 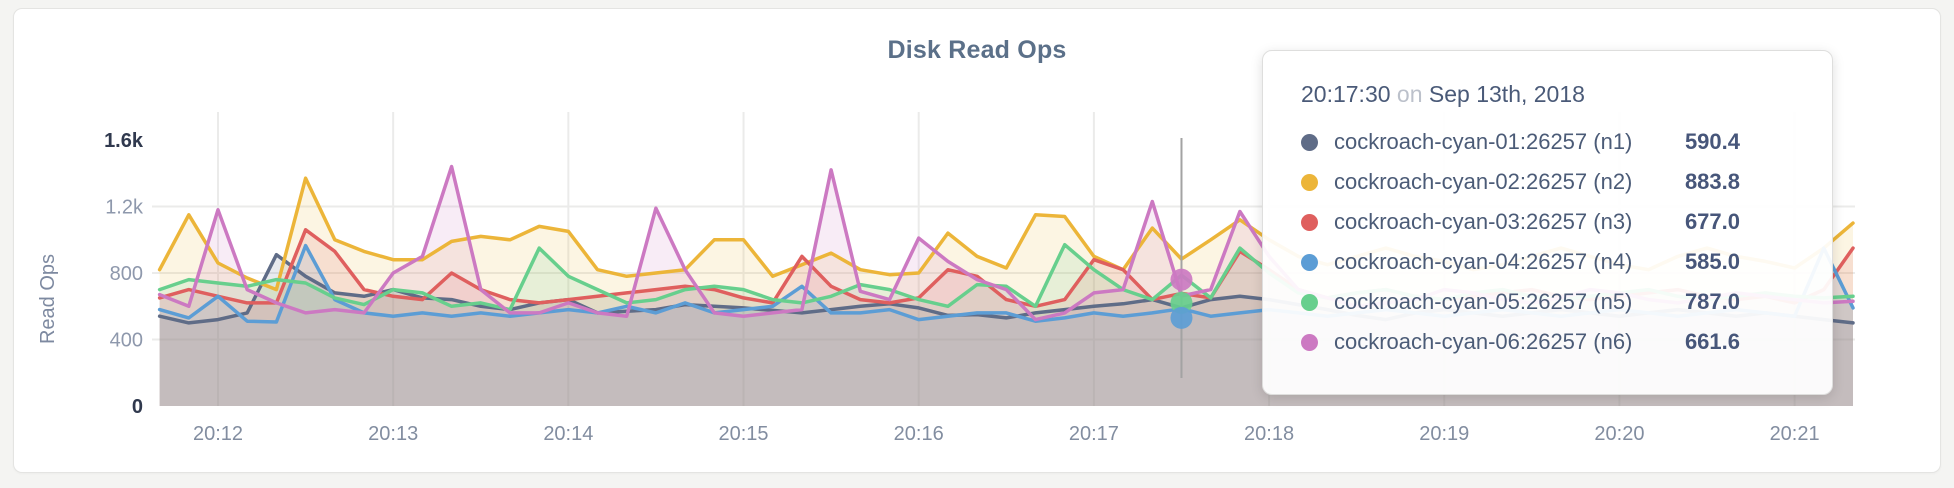 What do you see at coordinates (743, 434) in the screenshot?
I see `x-tick-label: 20:15` at bounding box center [743, 434].